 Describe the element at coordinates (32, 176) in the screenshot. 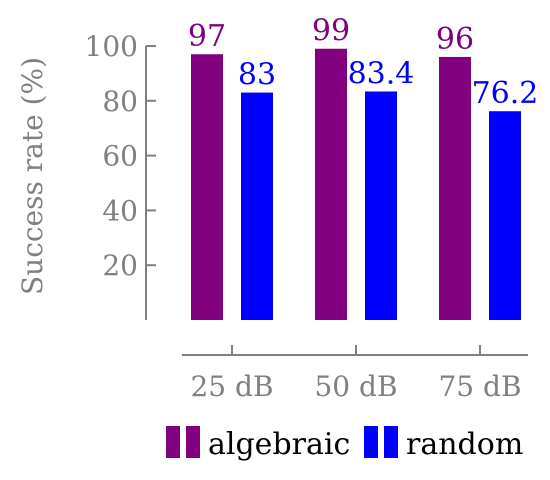

I see `y-axis-label: Success rate (%)` at that location.